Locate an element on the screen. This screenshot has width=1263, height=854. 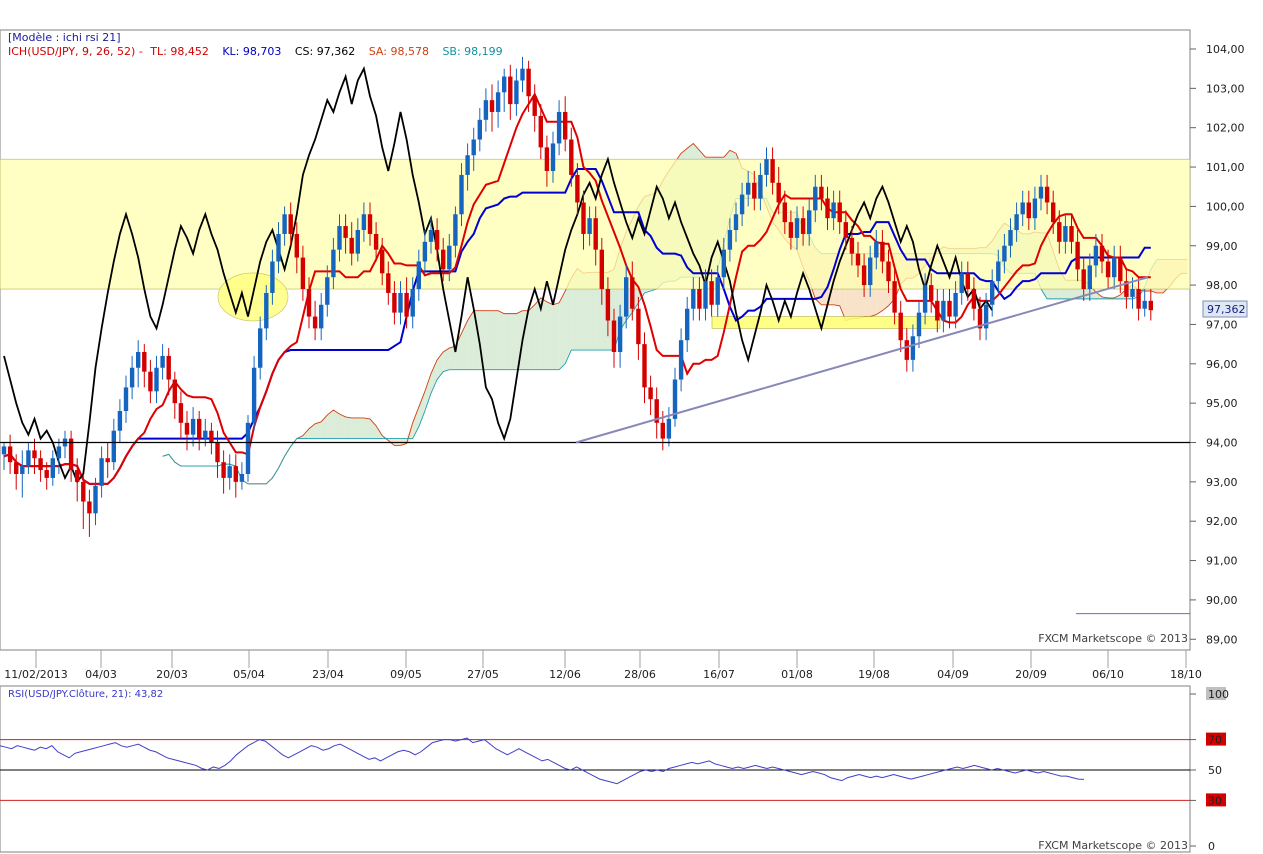
rsi-axis: 100 70 50 30 0 is located at coordinates (1209, 770).